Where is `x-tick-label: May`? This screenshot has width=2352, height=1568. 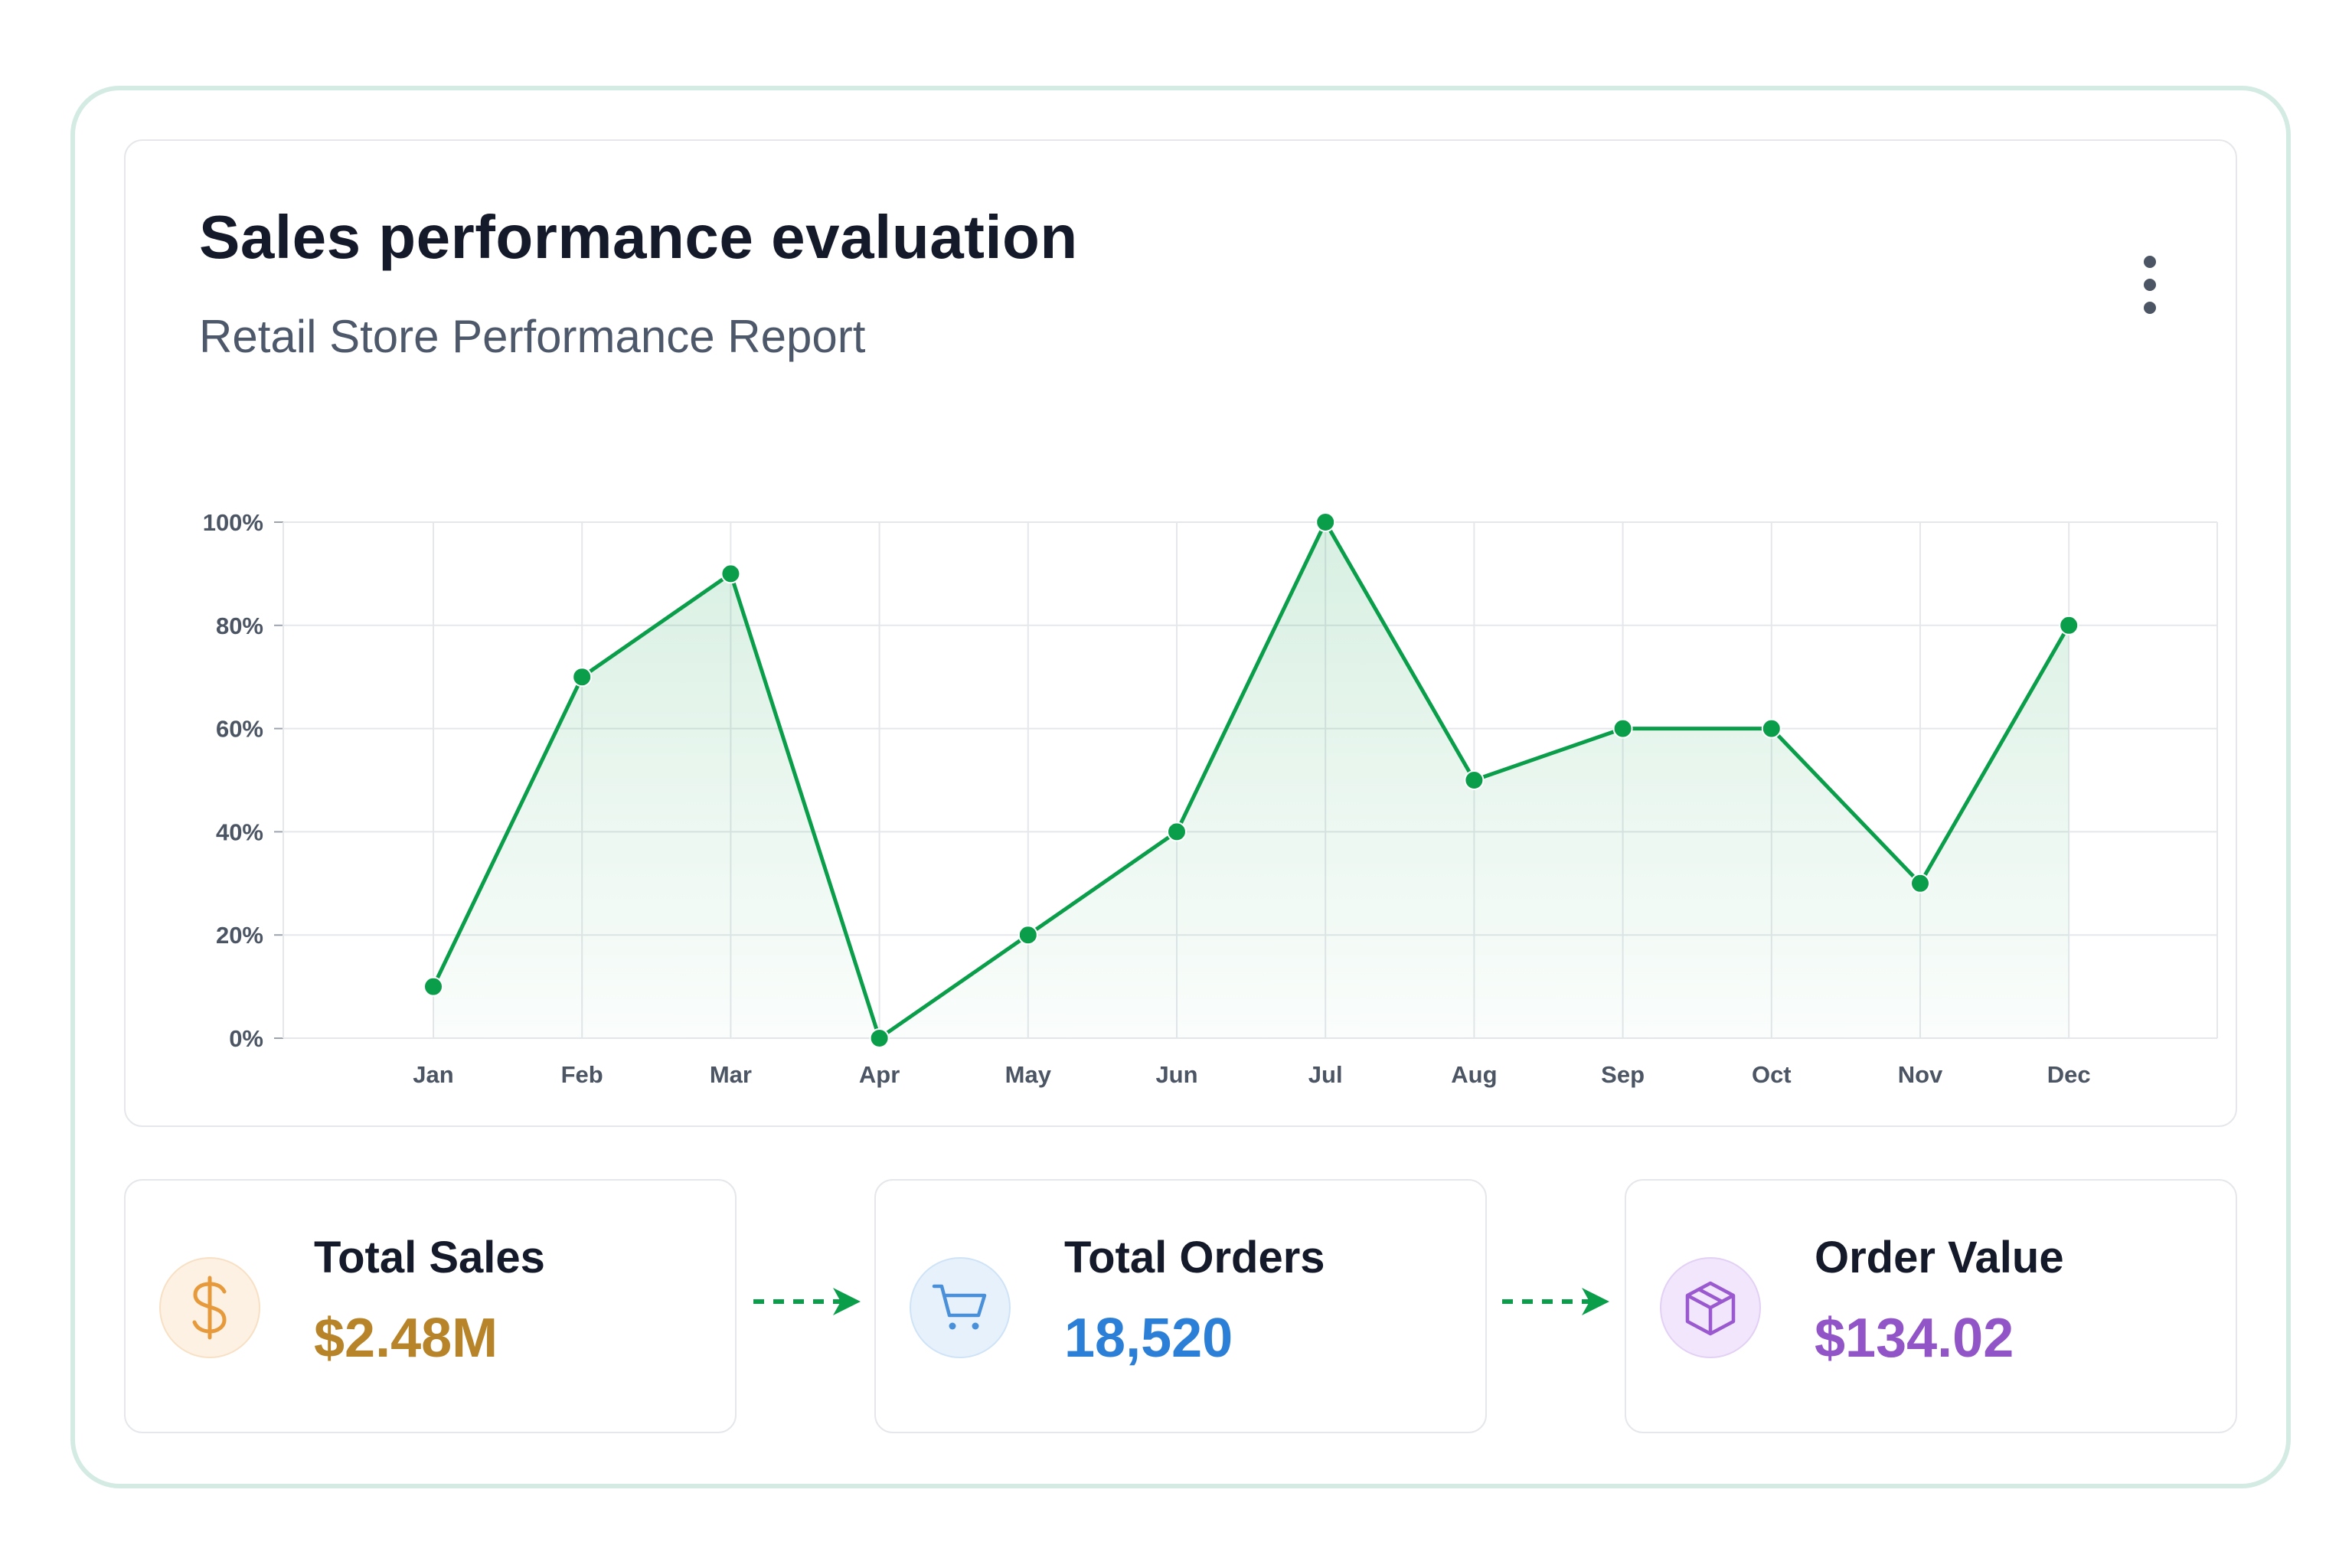 x-tick-label: May is located at coordinates (1028, 1074).